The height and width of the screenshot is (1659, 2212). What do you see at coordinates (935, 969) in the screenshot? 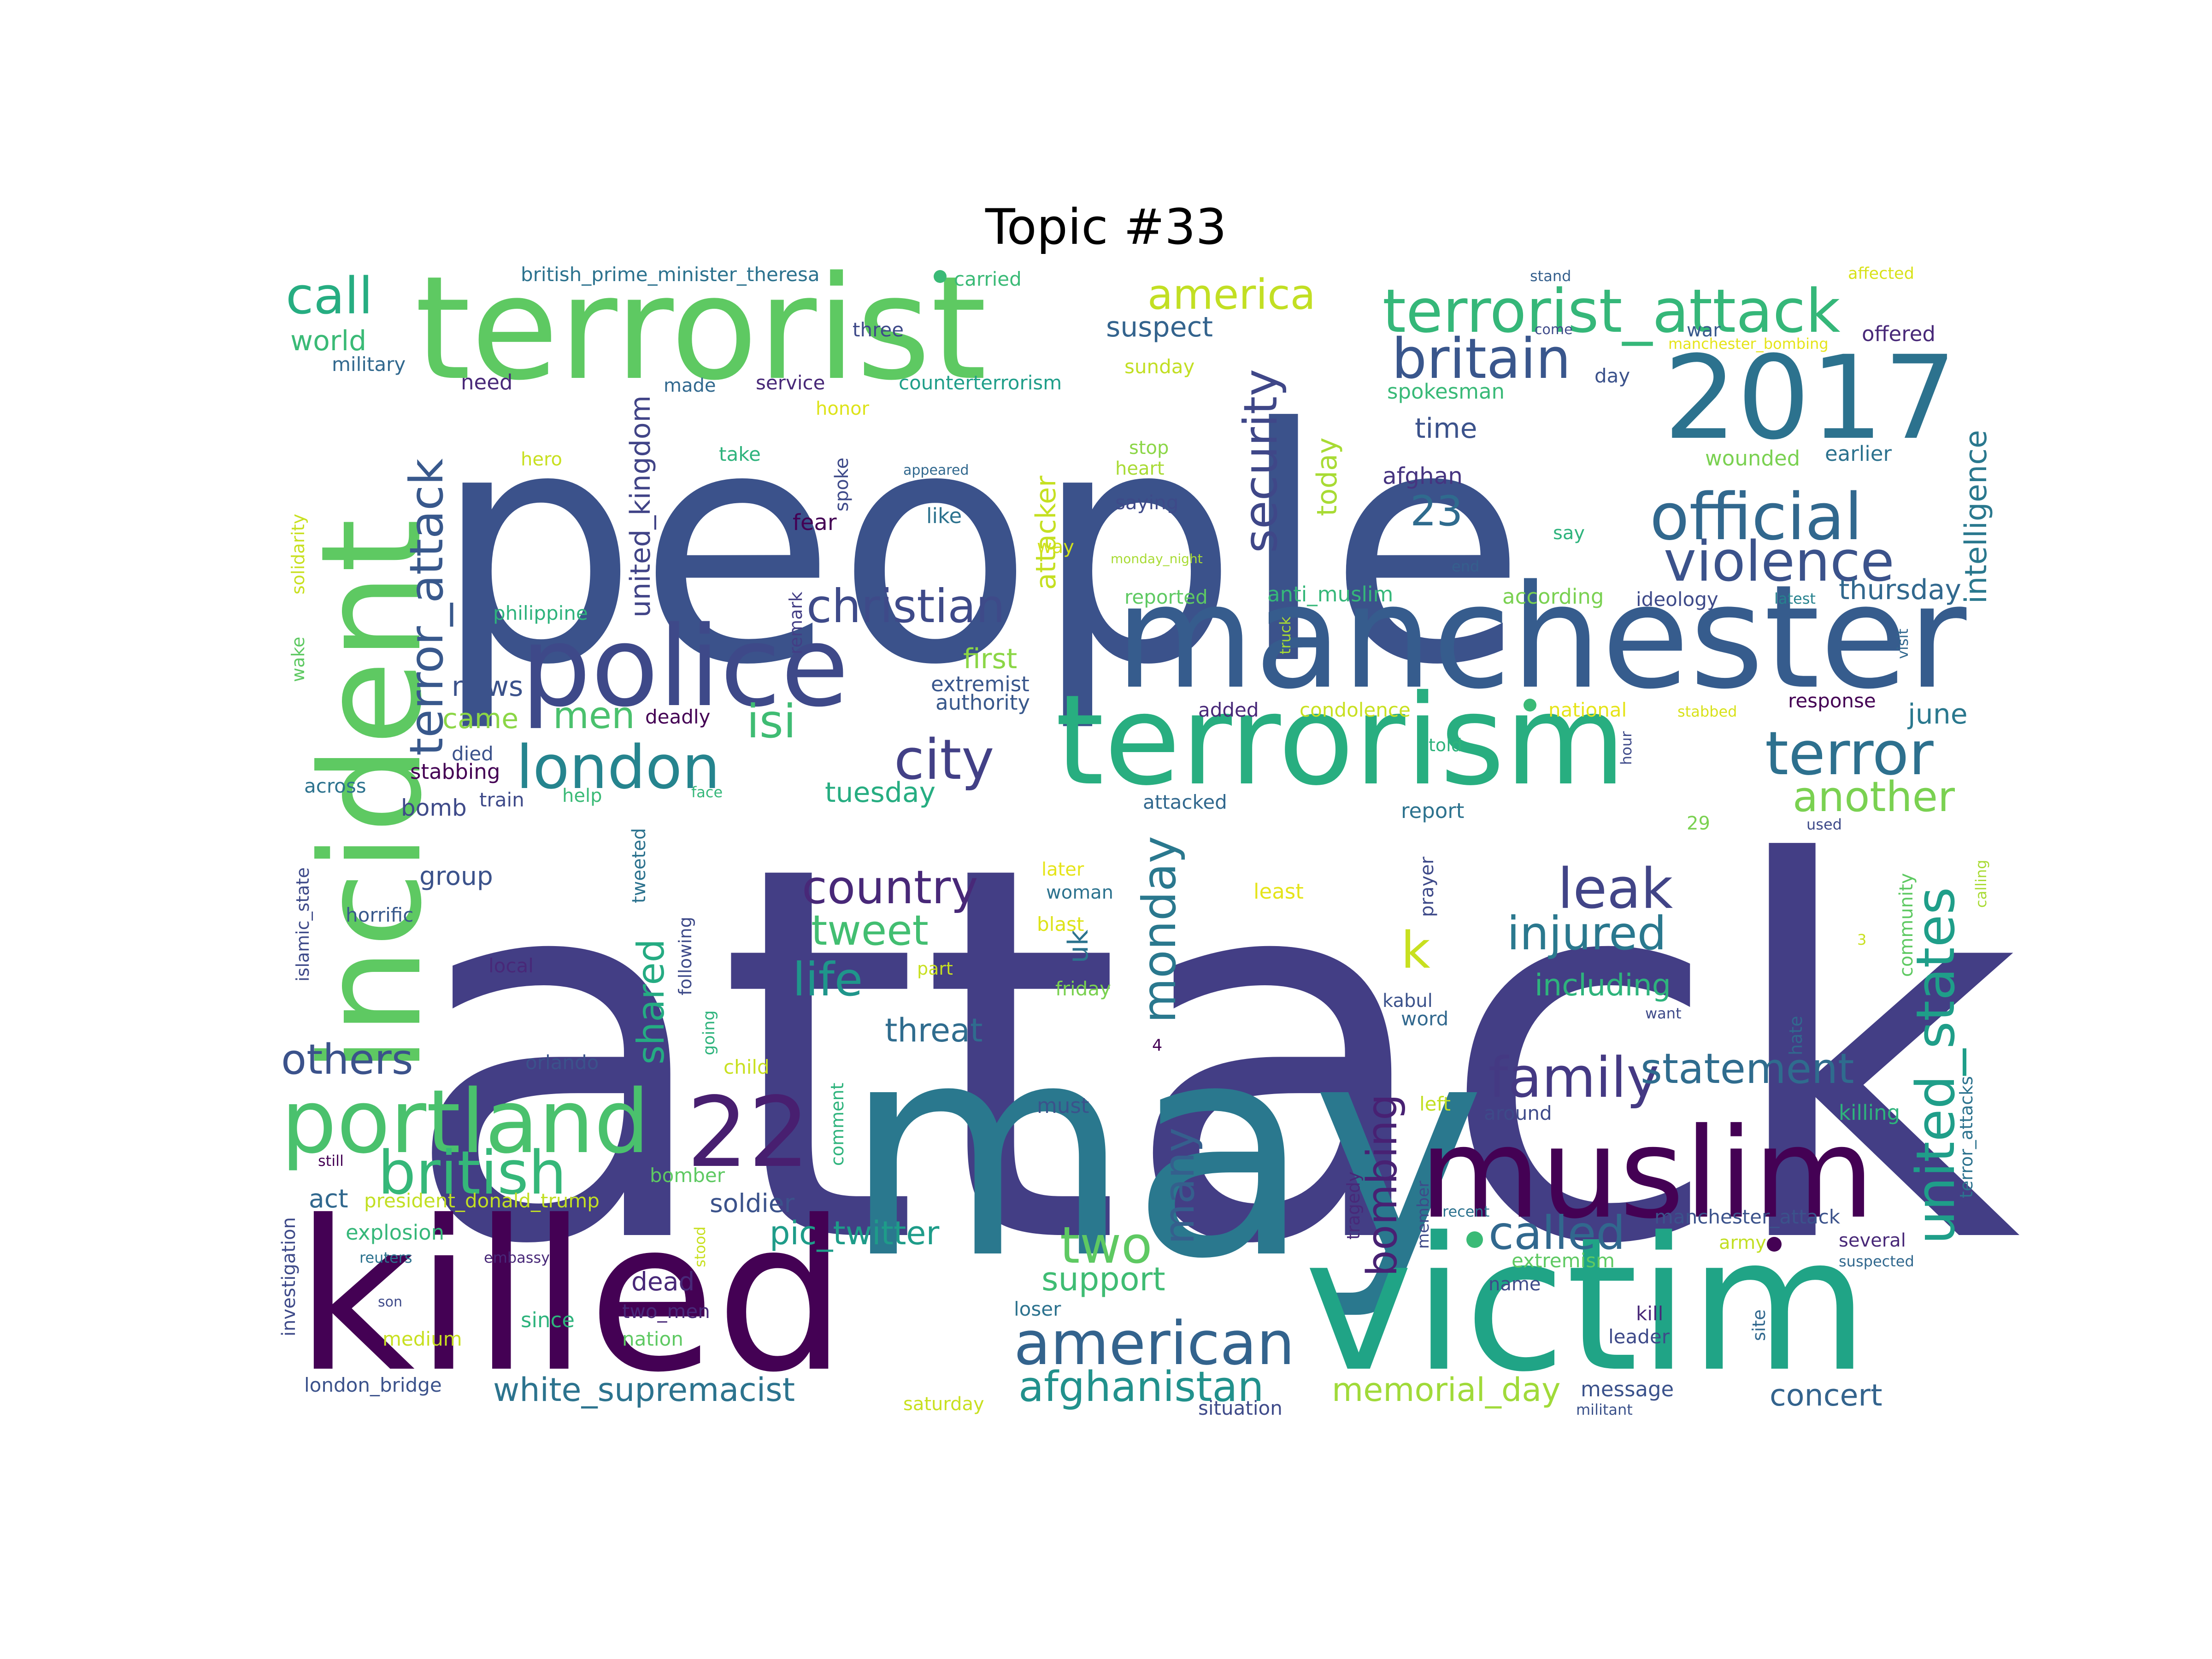
I see `cloud-word: part` at bounding box center [935, 969].